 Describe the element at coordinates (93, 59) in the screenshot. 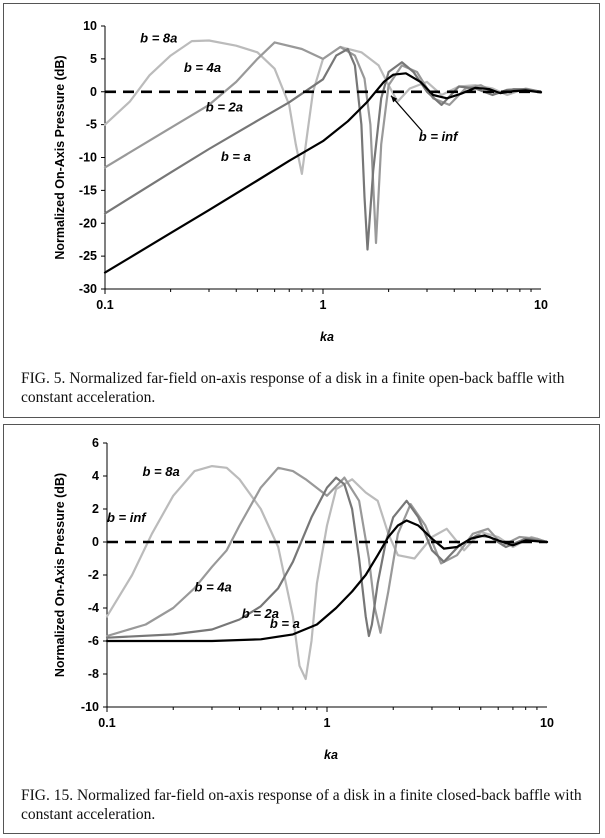

I see `y-tick-label: 5` at that location.